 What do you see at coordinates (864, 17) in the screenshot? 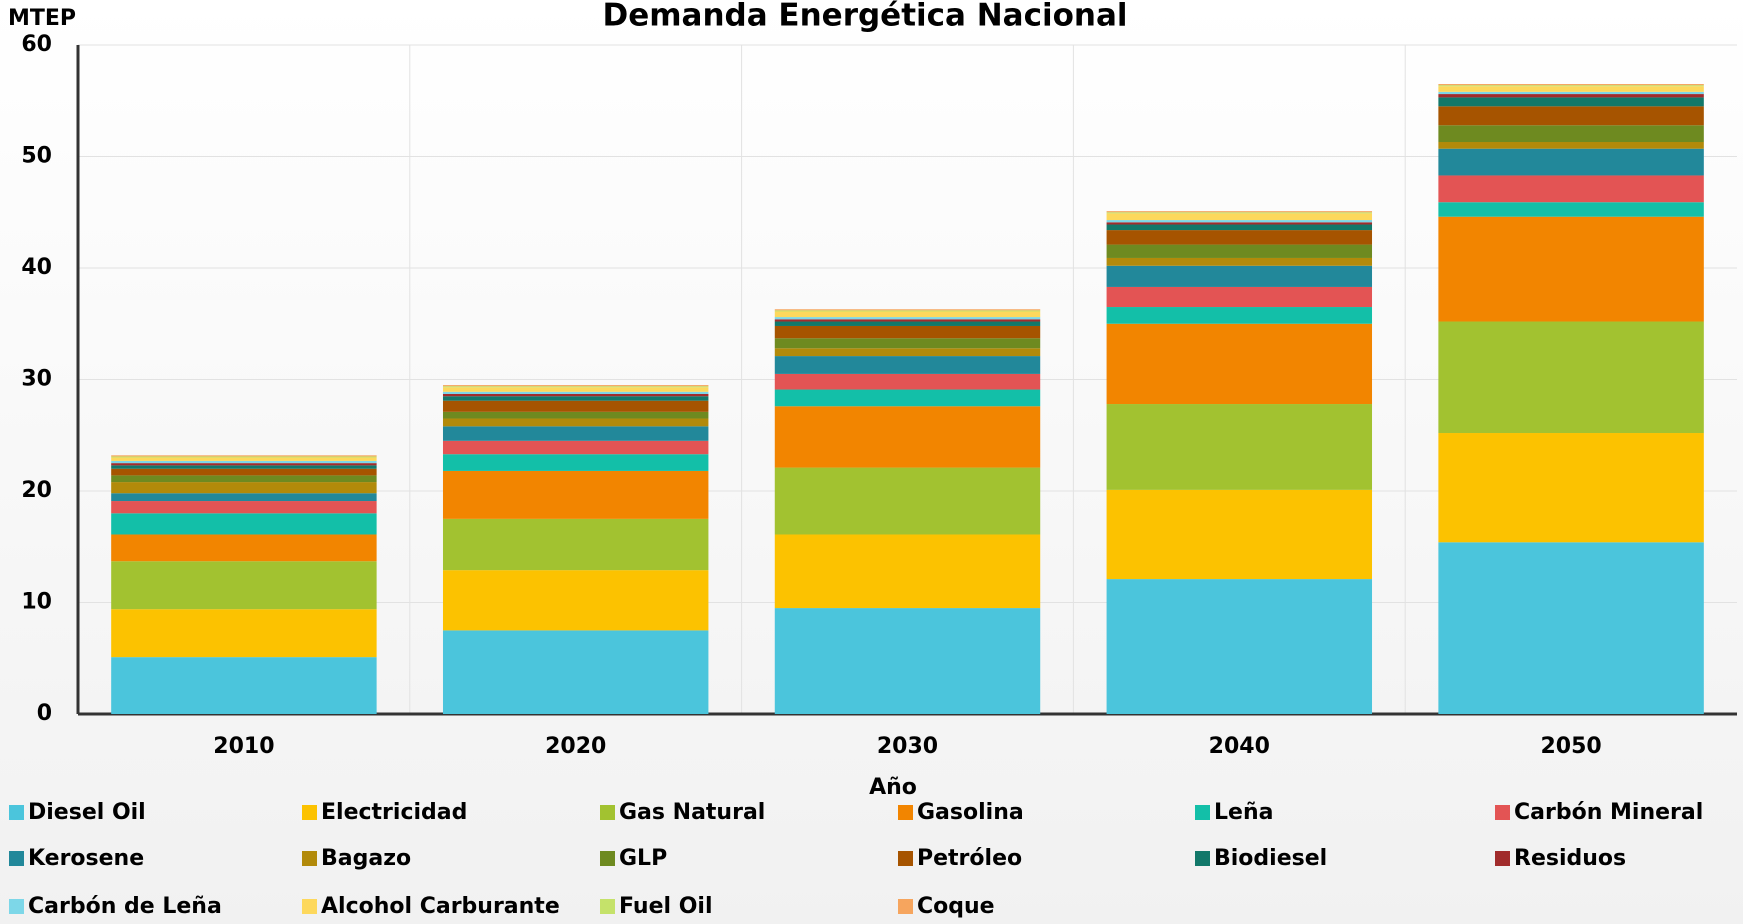
I see `chart-title: Demanda Energética Nacional` at bounding box center [864, 17].